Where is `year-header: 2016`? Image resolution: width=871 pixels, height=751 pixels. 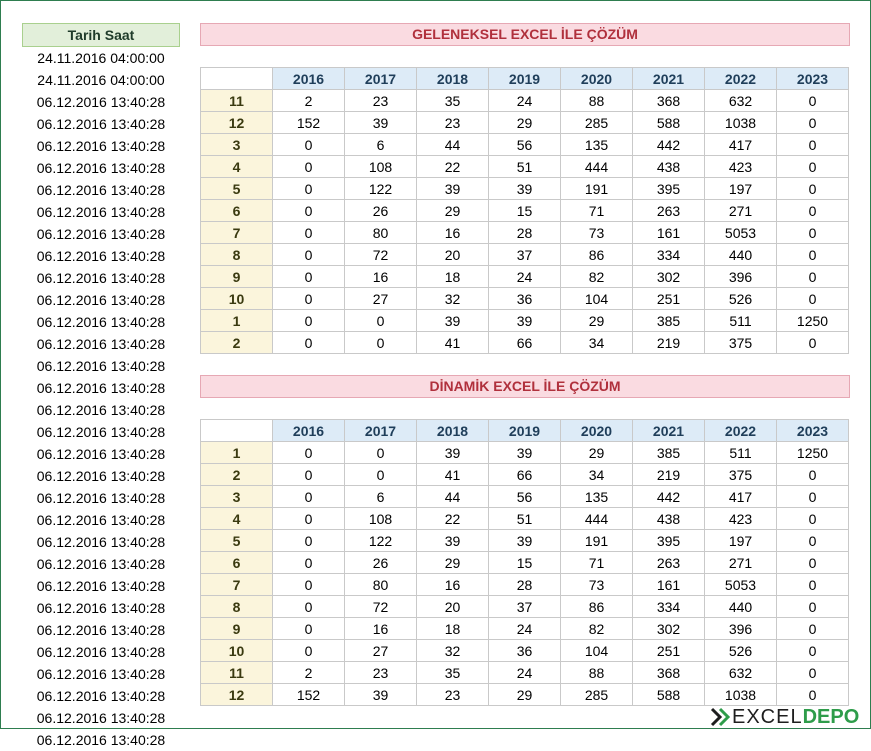
year-header: 2016 is located at coordinates (308, 78).